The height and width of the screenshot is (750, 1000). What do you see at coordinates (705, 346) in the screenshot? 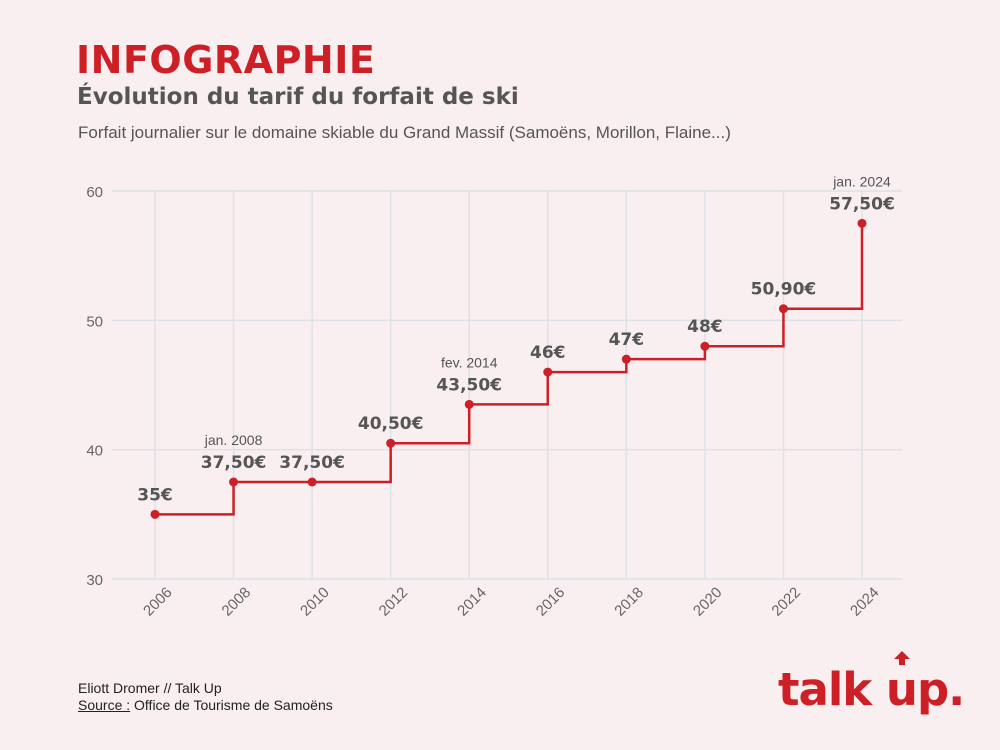
I see `data-point-2020` at bounding box center [705, 346].